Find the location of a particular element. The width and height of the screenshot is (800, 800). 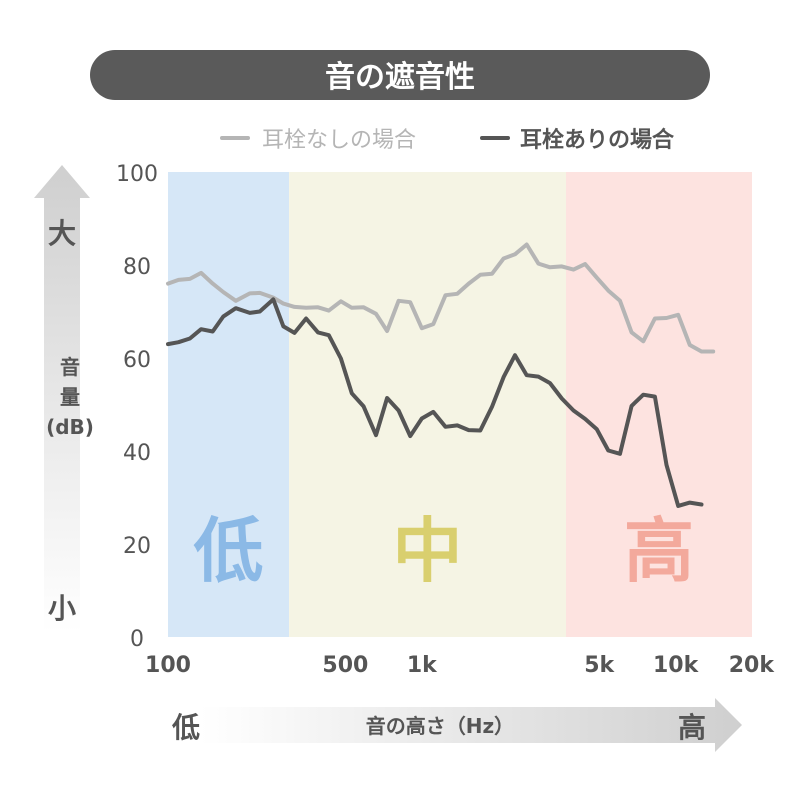

band-label-low: 低 is located at coordinates (229, 551).